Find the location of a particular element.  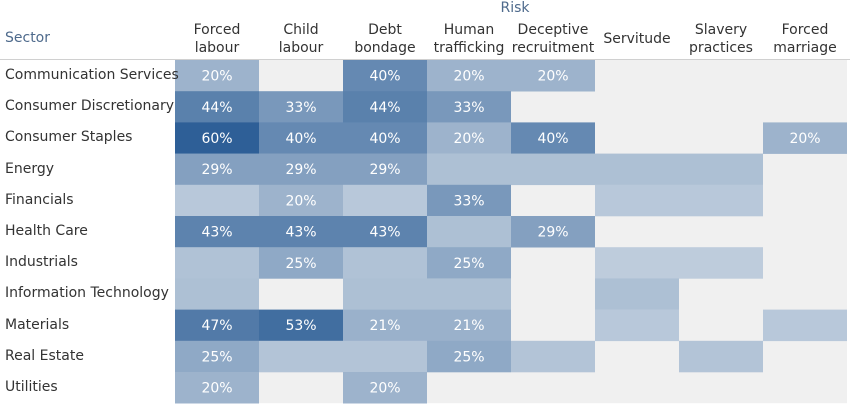

row-label: Materials is located at coordinates (37, 324).